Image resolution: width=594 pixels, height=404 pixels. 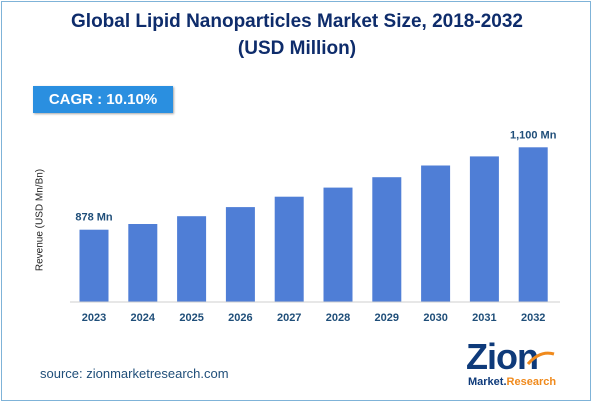 I want to click on bar-2027, so click(x=289, y=249).